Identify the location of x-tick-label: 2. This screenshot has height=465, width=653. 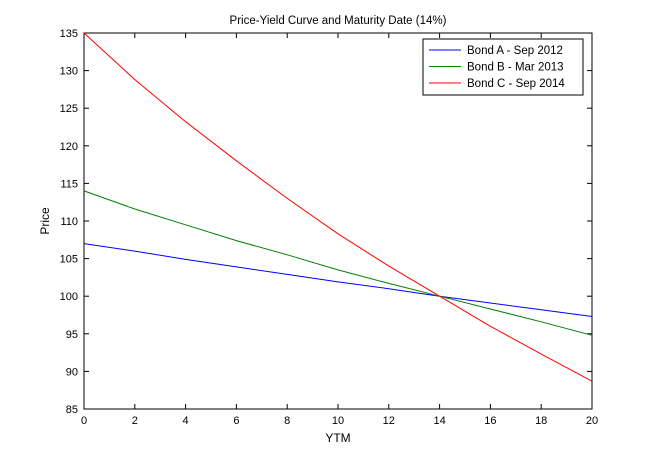
(135, 421).